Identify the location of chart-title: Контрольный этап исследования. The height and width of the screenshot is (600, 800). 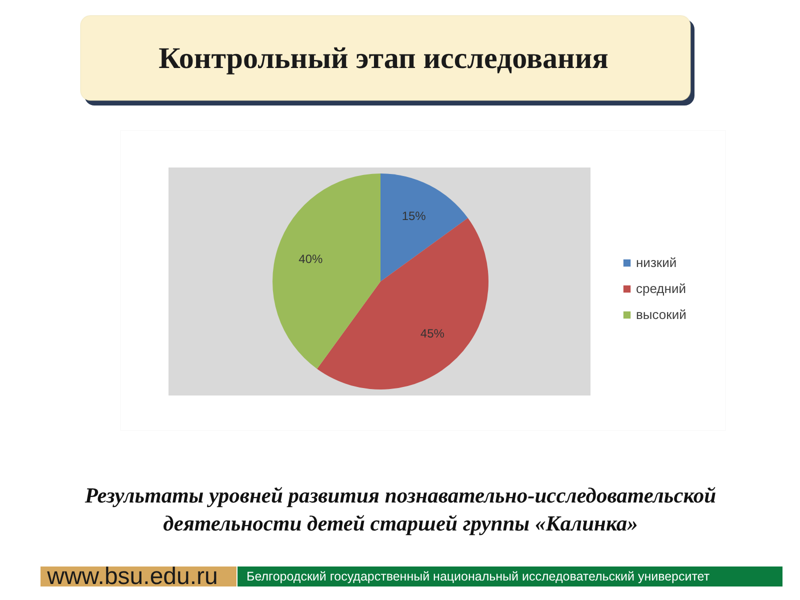
(383, 58).